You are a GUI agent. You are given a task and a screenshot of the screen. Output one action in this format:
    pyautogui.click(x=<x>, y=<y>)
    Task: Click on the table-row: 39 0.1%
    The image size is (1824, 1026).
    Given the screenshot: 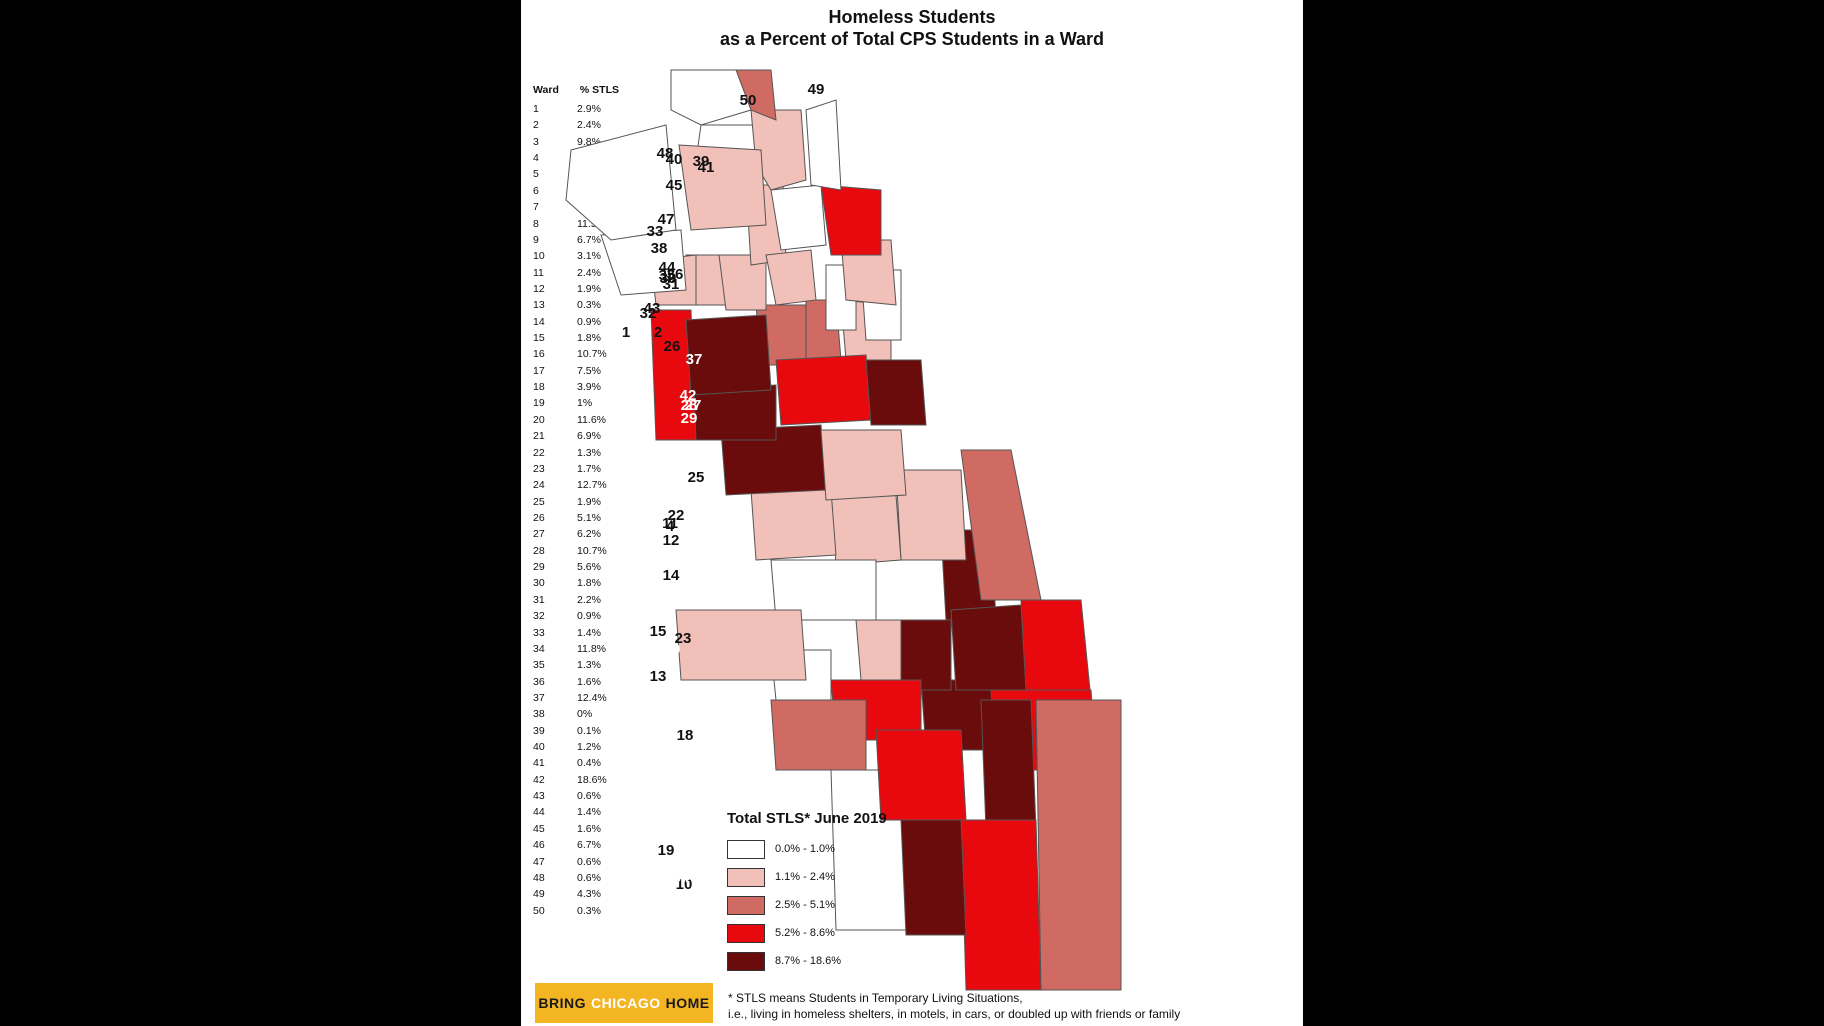 What is the action you would take?
    pyautogui.click(x=576, y=731)
    